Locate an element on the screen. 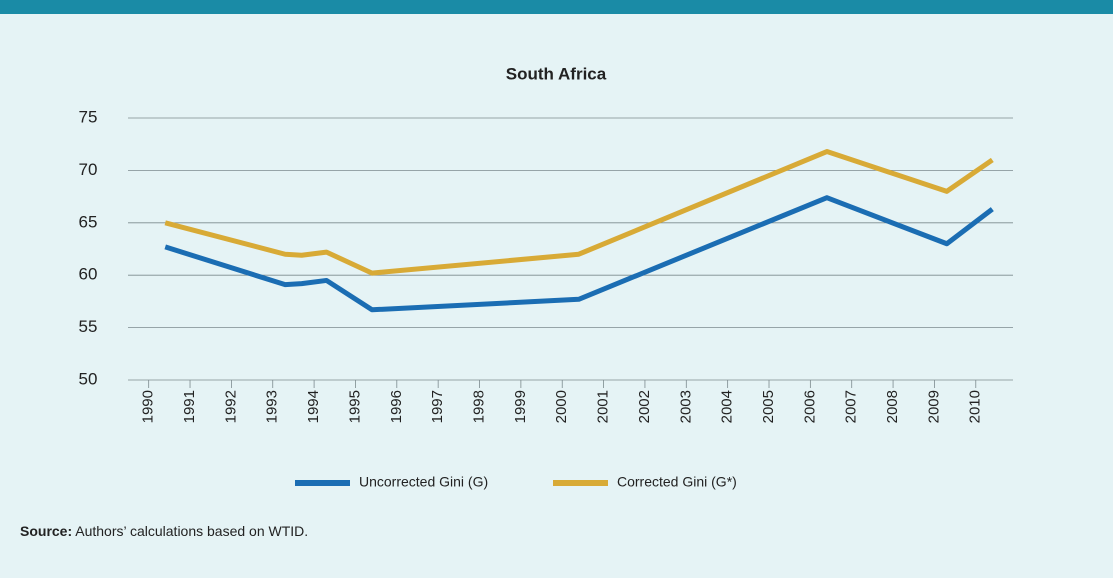  y-tick-label: 75 is located at coordinates (88, 116).